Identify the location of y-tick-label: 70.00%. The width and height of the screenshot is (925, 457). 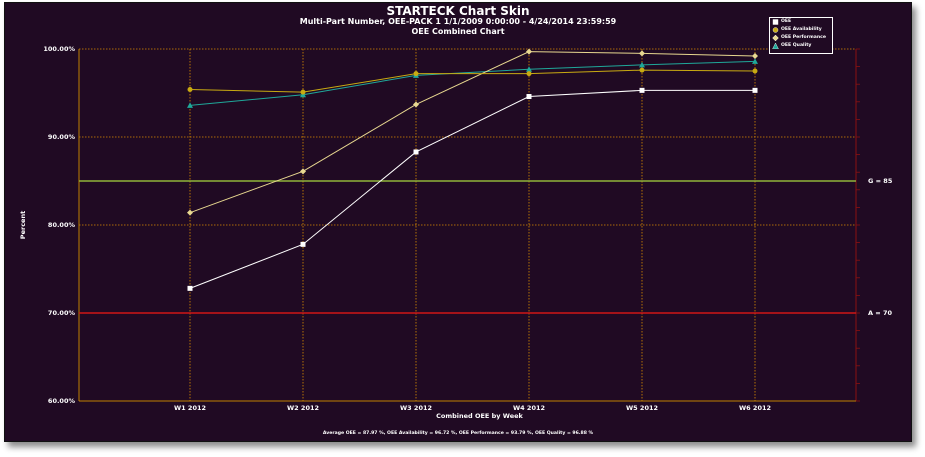
(62, 313).